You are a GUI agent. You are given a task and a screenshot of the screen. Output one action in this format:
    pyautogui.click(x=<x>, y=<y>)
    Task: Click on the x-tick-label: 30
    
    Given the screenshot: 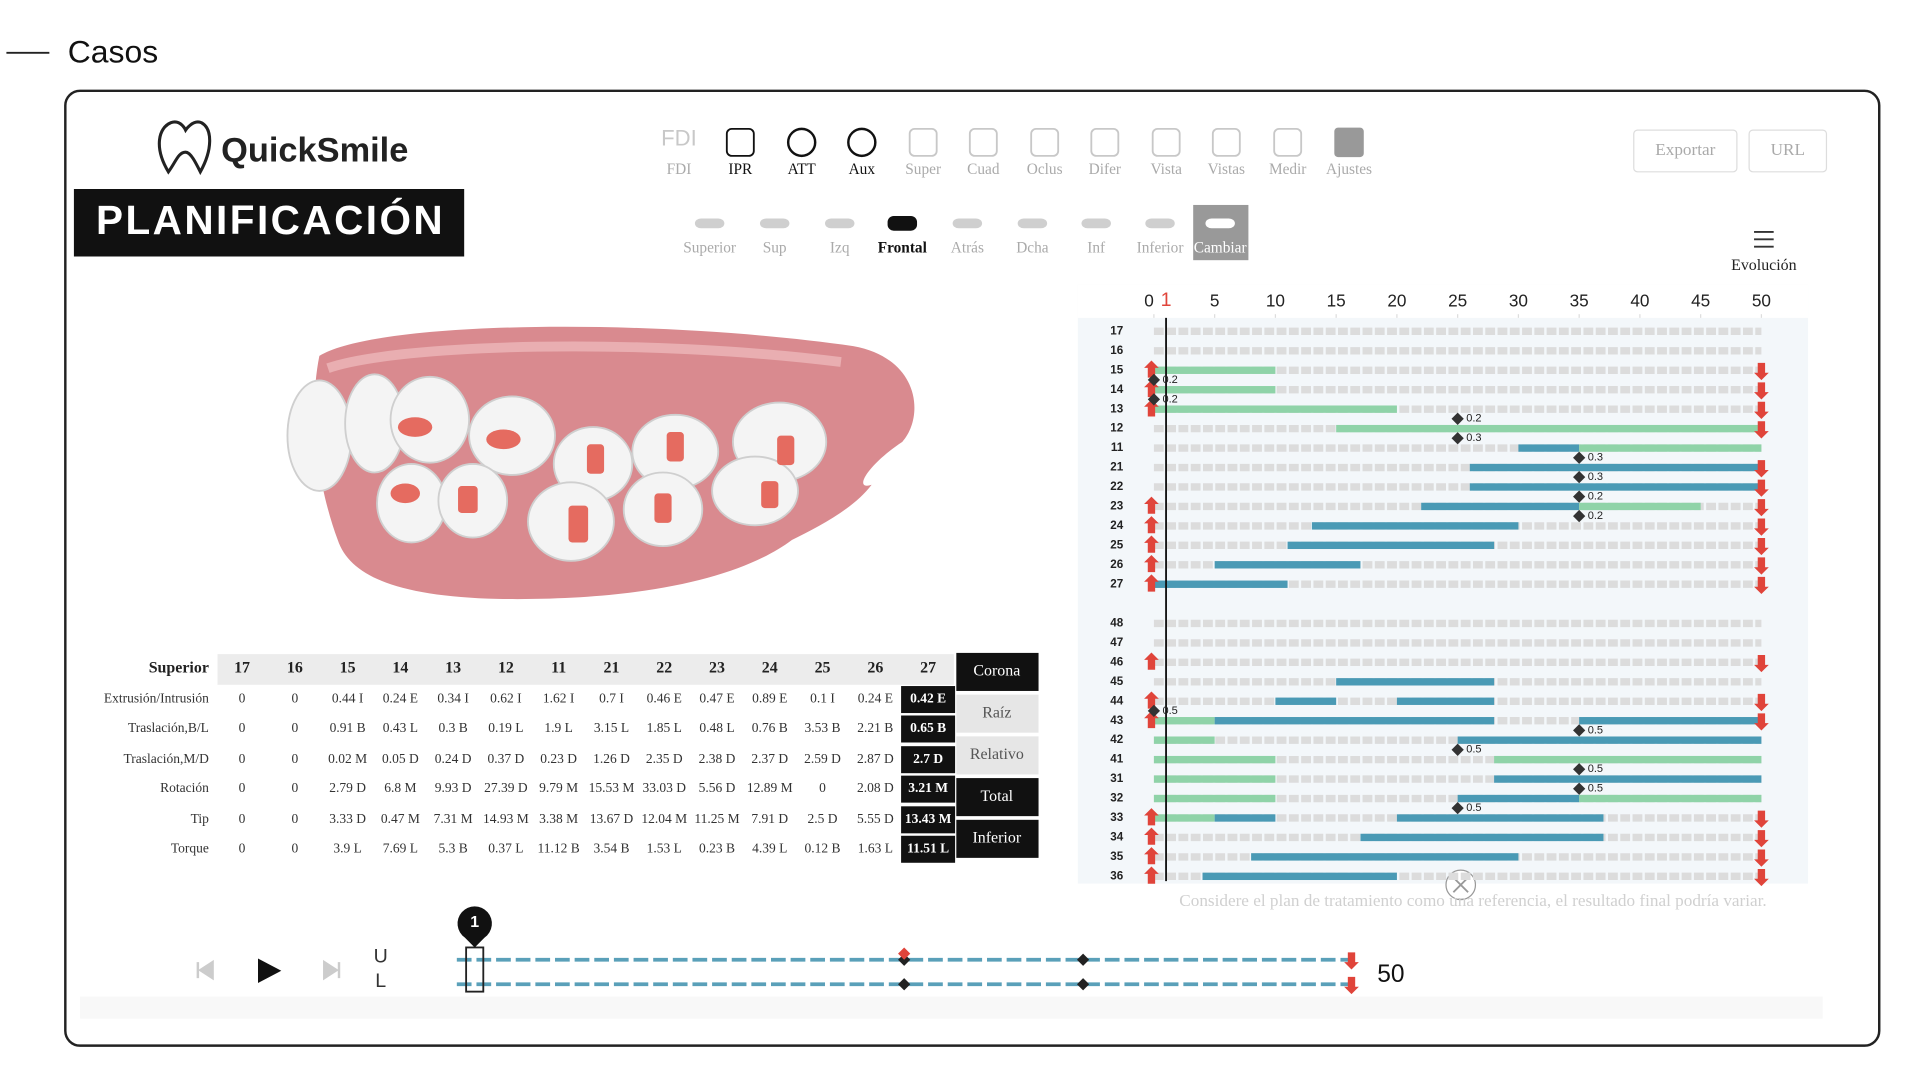 What is the action you would take?
    pyautogui.click(x=1518, y=300)
    